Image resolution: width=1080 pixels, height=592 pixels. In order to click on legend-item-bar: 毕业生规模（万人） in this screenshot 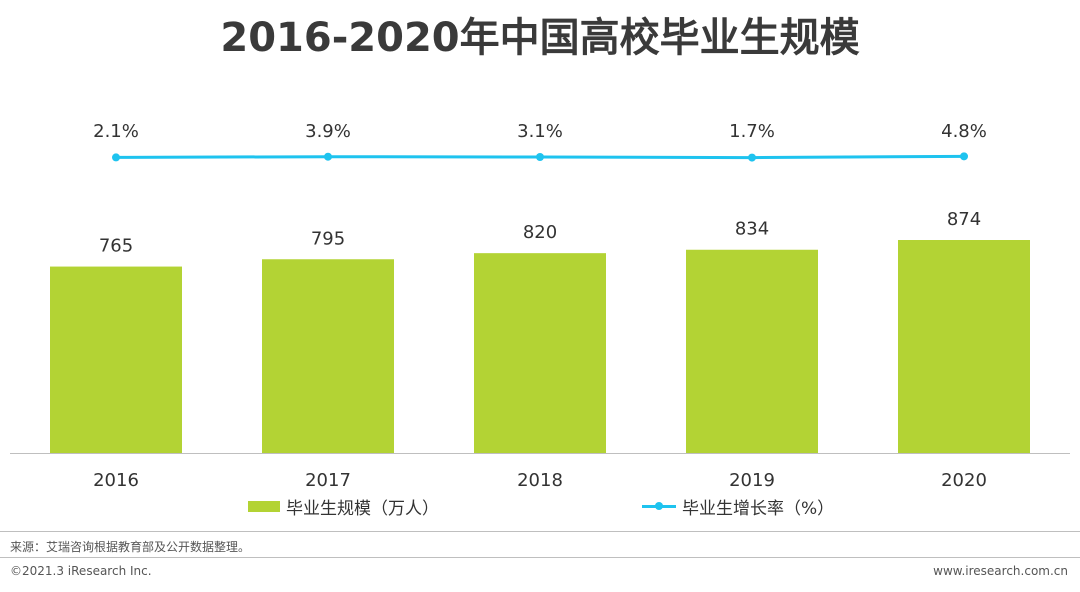, I will do `click(343, 506)`.